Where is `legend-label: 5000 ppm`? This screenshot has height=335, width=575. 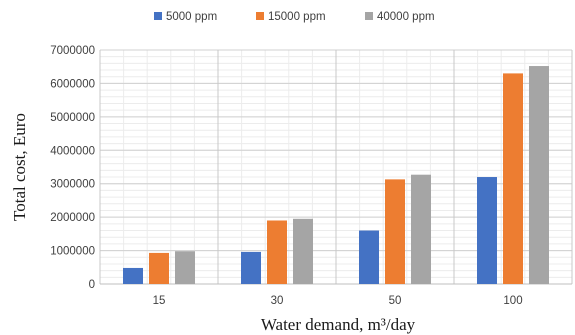 legend-label: 5000 ppm is located at coordinates (191, 17).